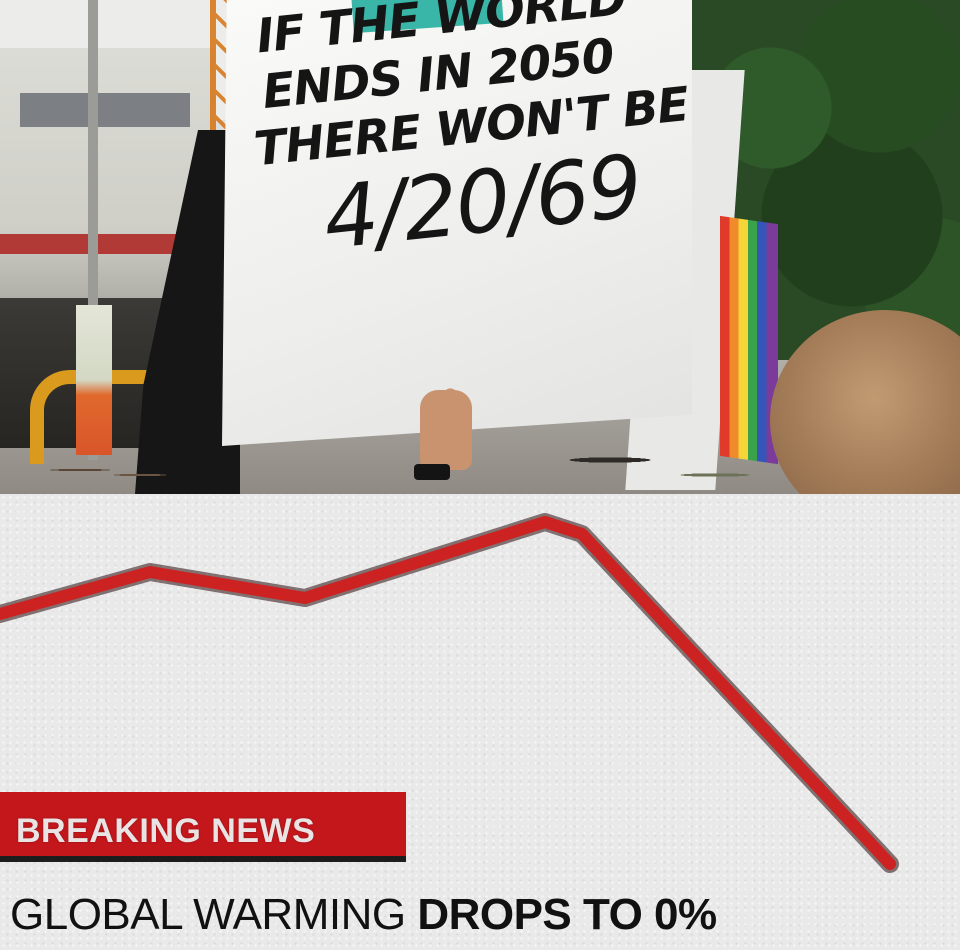 This screenshot has height=950, width=960. I want to click on ad-pillar, so click(94, 380).